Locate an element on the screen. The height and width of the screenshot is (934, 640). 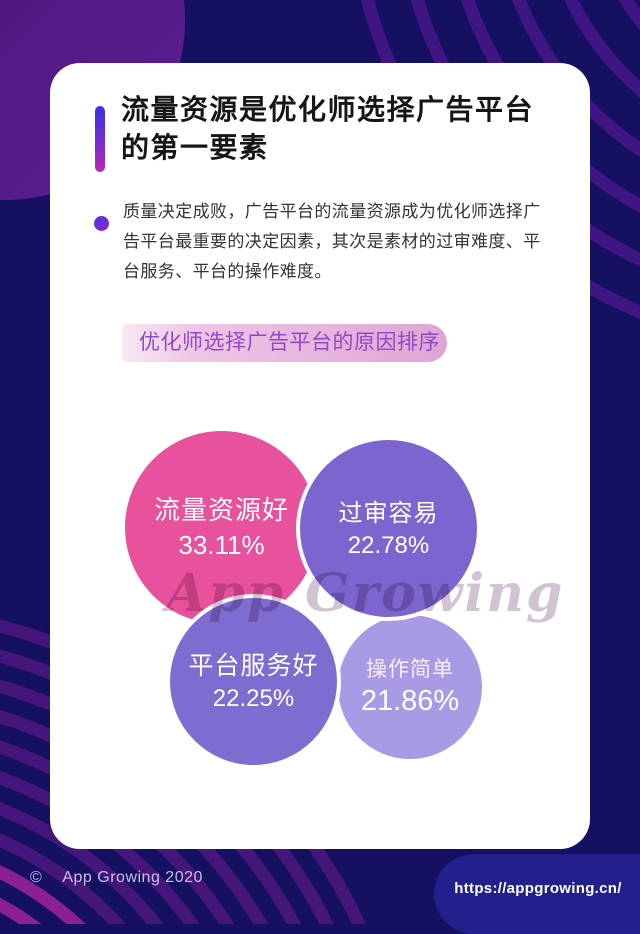
footer-url: https://appgrowing.cn/ is located at coordinates (538, 888).